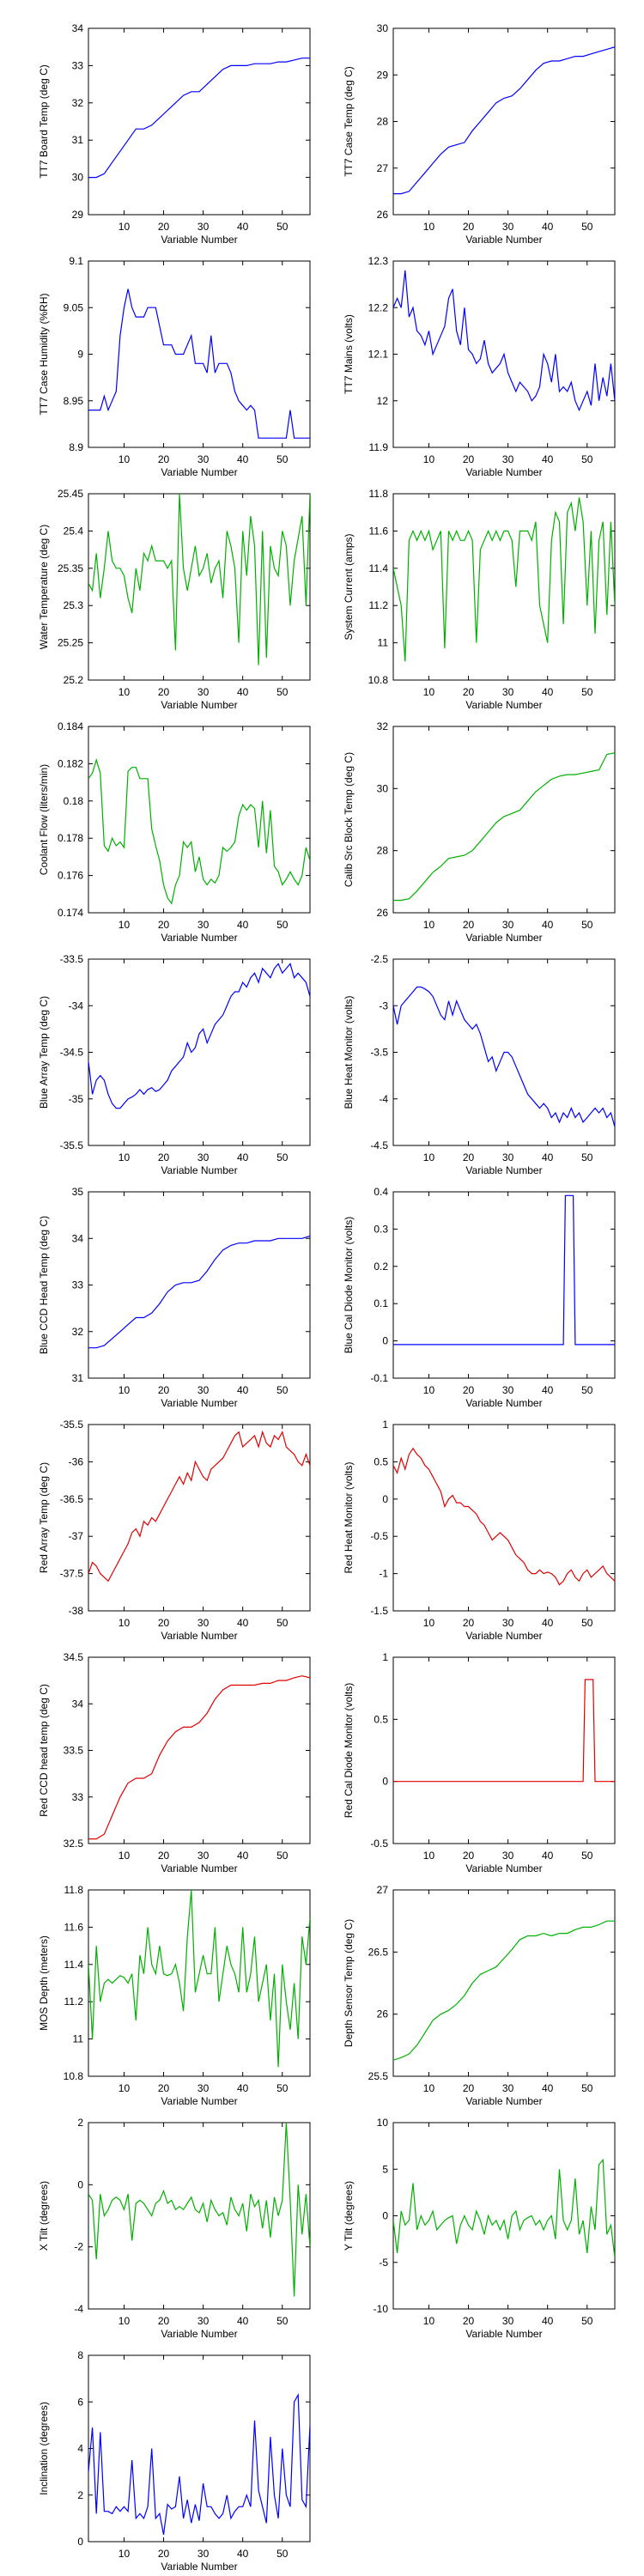 The image size is (644, 2576). I want to click on y-tick-label: -5, so click(383, 2263).